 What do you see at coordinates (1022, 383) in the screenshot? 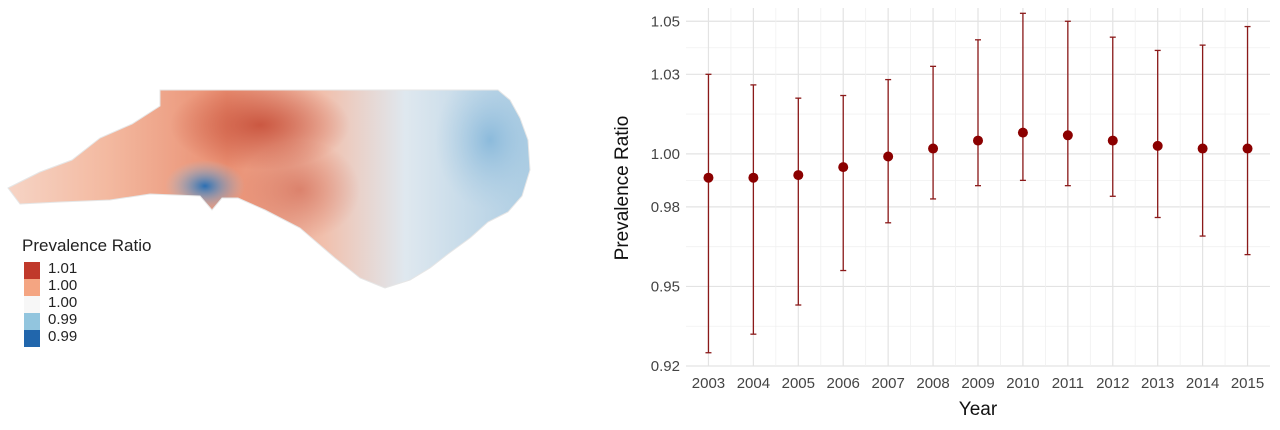
I see `x-tick-label: 2010` at bounding box center [1022, 383].